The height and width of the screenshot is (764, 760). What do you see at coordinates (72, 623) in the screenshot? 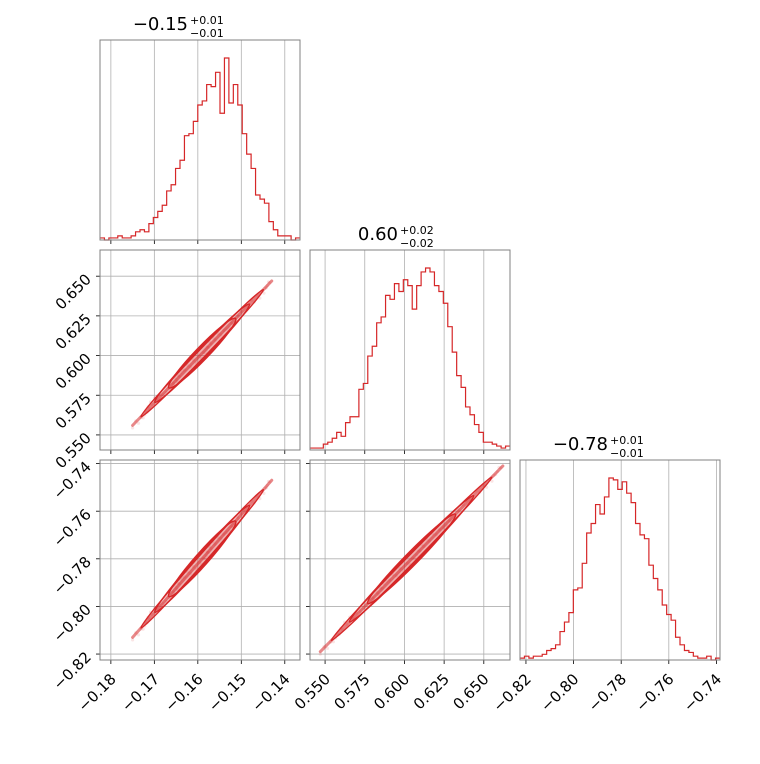
I see `y-tick-label: −0.80` at bounding box center [72, 623].